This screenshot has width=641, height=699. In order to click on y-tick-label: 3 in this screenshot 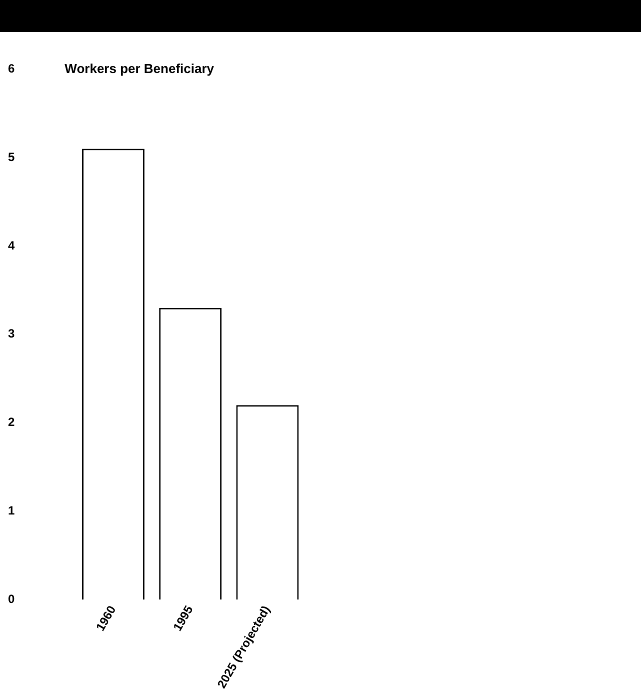, I will do `click(11, 333)`.